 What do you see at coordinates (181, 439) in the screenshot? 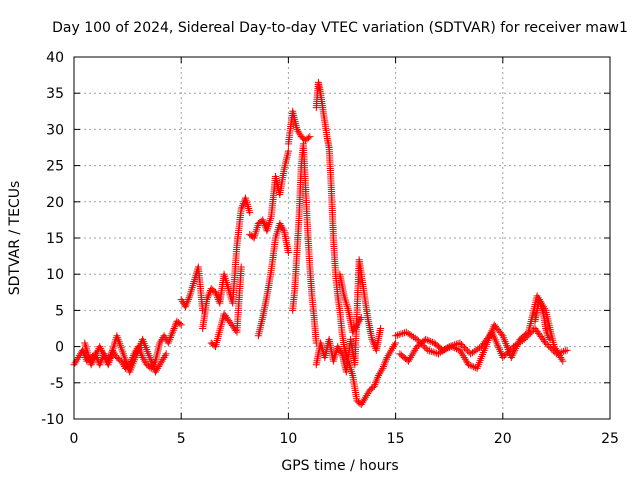
I see `x-tick-label: 5` at bounding box center [181, 439].